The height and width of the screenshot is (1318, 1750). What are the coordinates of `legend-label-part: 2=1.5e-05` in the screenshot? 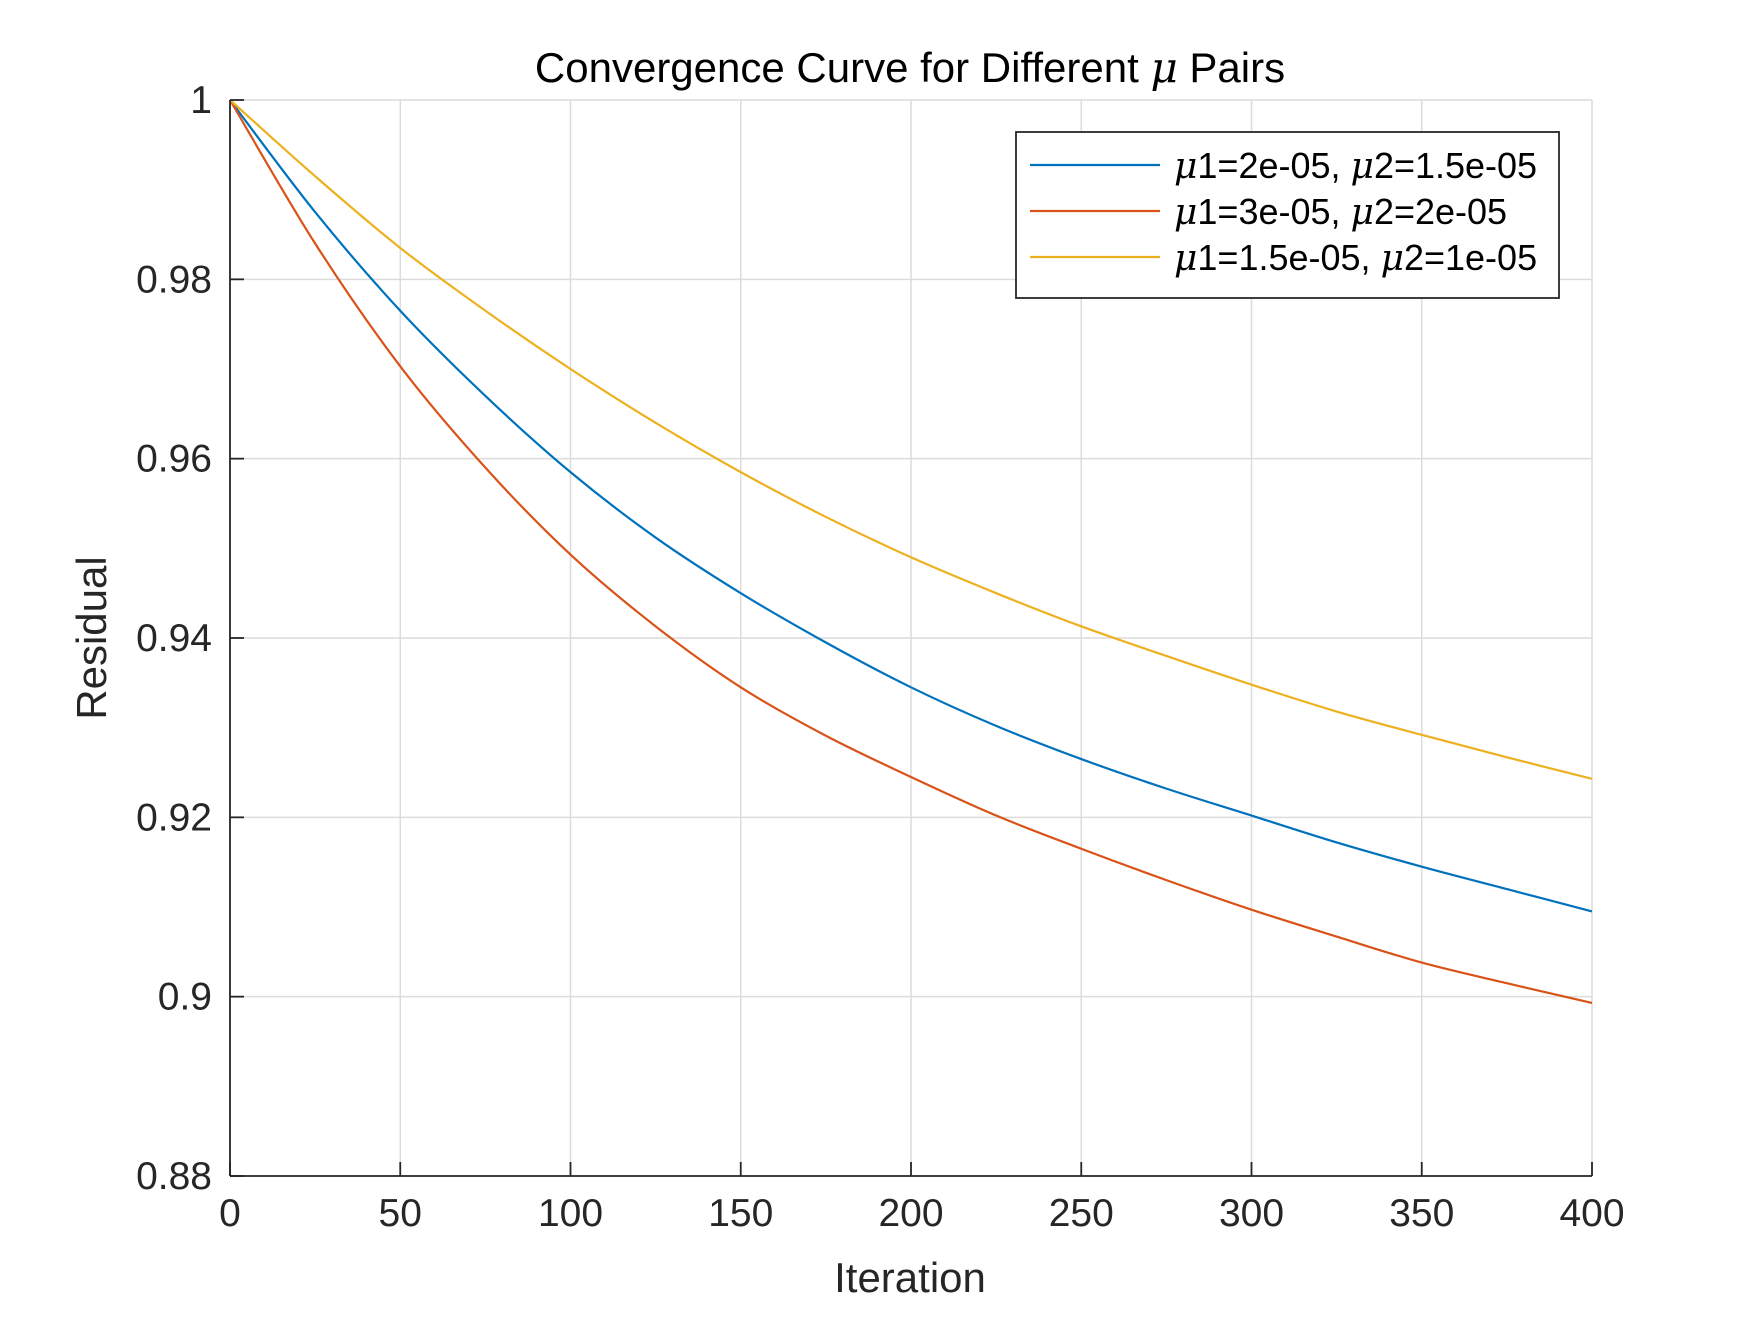 It's located at (1455, 165).